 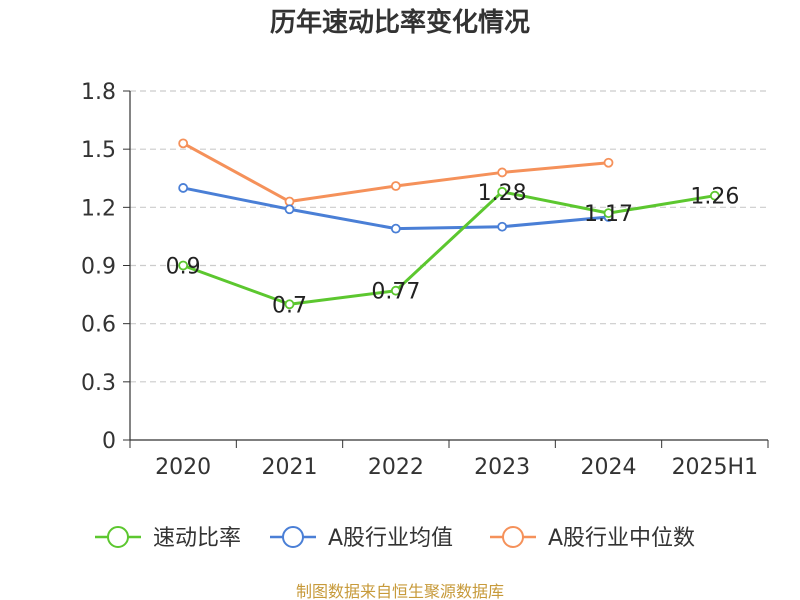 I want to click on x-tick-label: 2020, so click(x=183, y=467).